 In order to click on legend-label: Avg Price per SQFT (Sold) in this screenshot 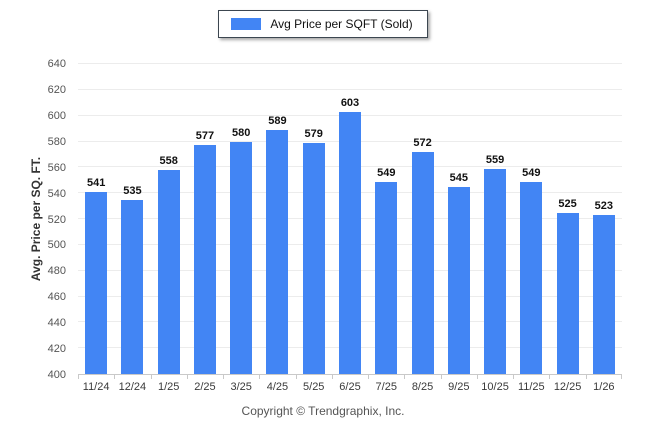, I will do `click(341, 24)`.